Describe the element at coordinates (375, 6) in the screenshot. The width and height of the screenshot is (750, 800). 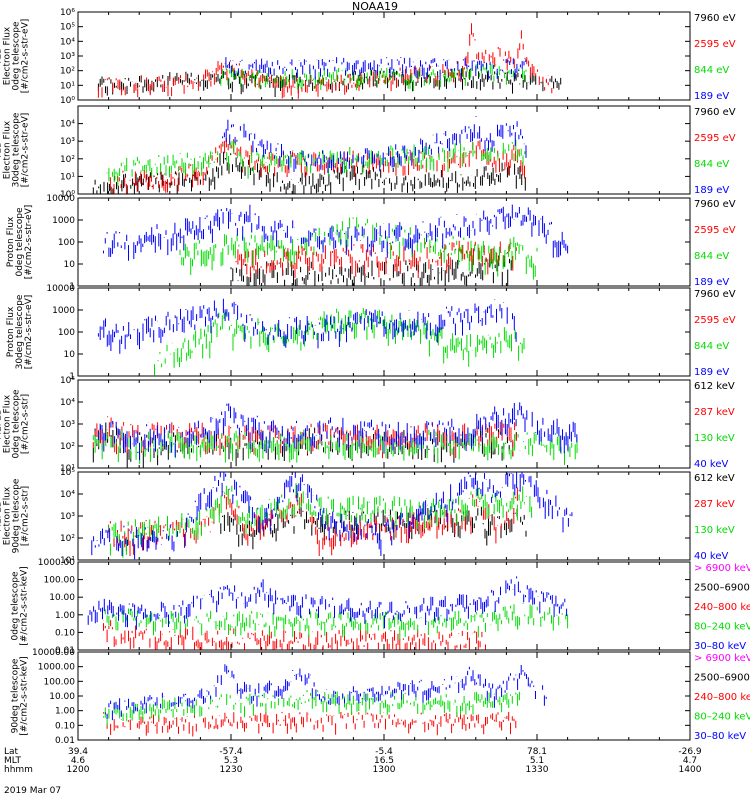
I see `page-title: NOAA19` at that location.